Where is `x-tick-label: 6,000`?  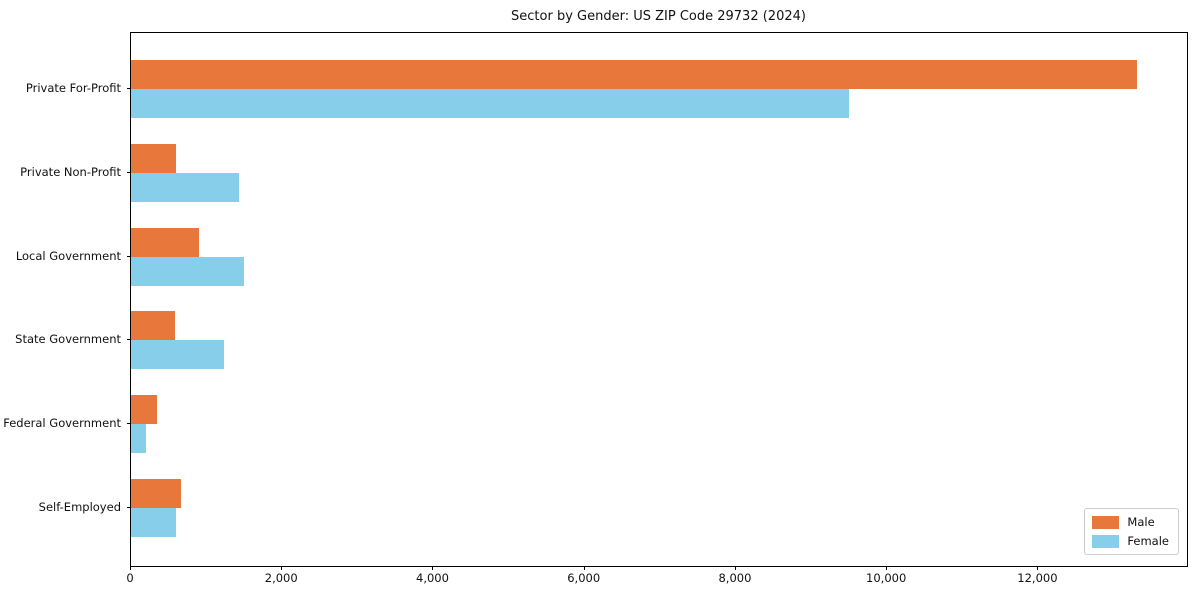 x-tick-label: 6,000 is located at coordinates (584, 578).